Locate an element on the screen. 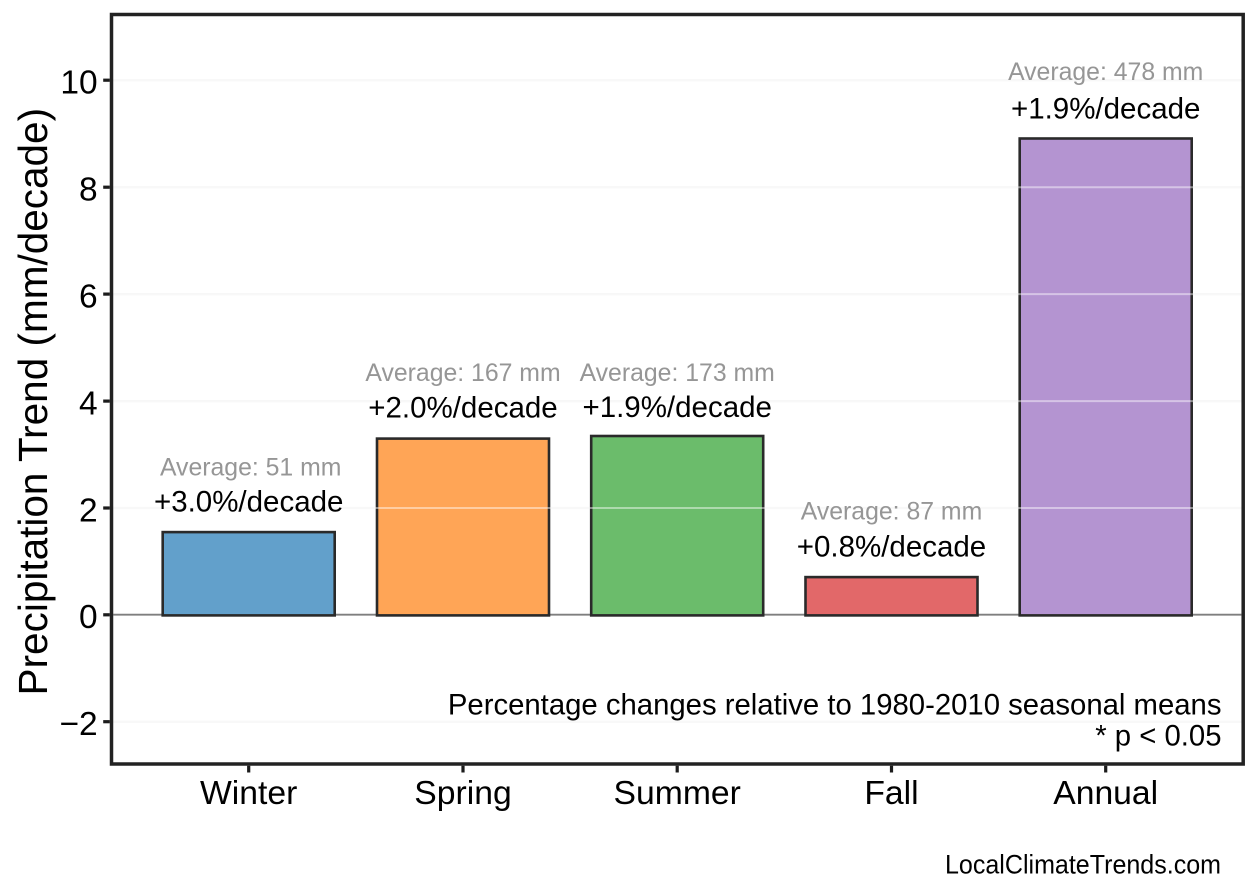 This screenshot has width=1258, height=893. svg-text: +3.0%/decade is located at coordinates (248, 501).